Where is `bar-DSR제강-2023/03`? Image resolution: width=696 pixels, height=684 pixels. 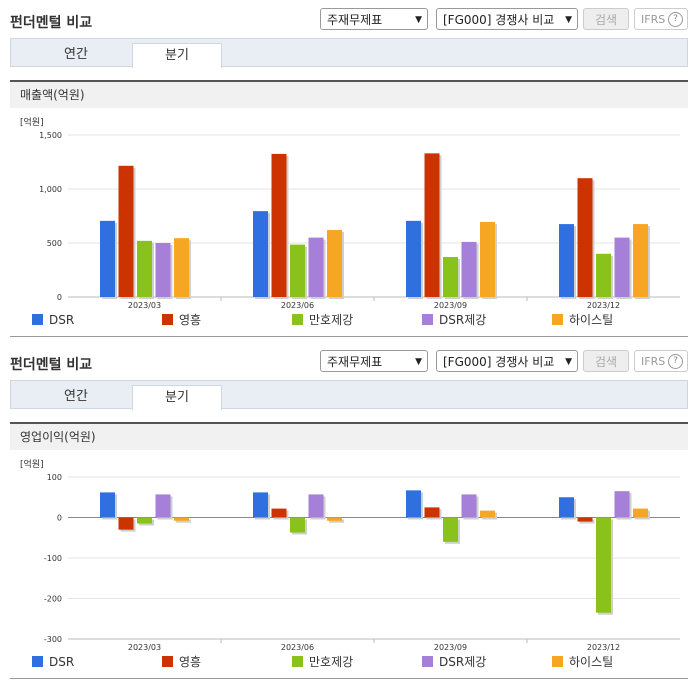 bar-DSR제강-2023/03 is located at coordinates (163, 270).